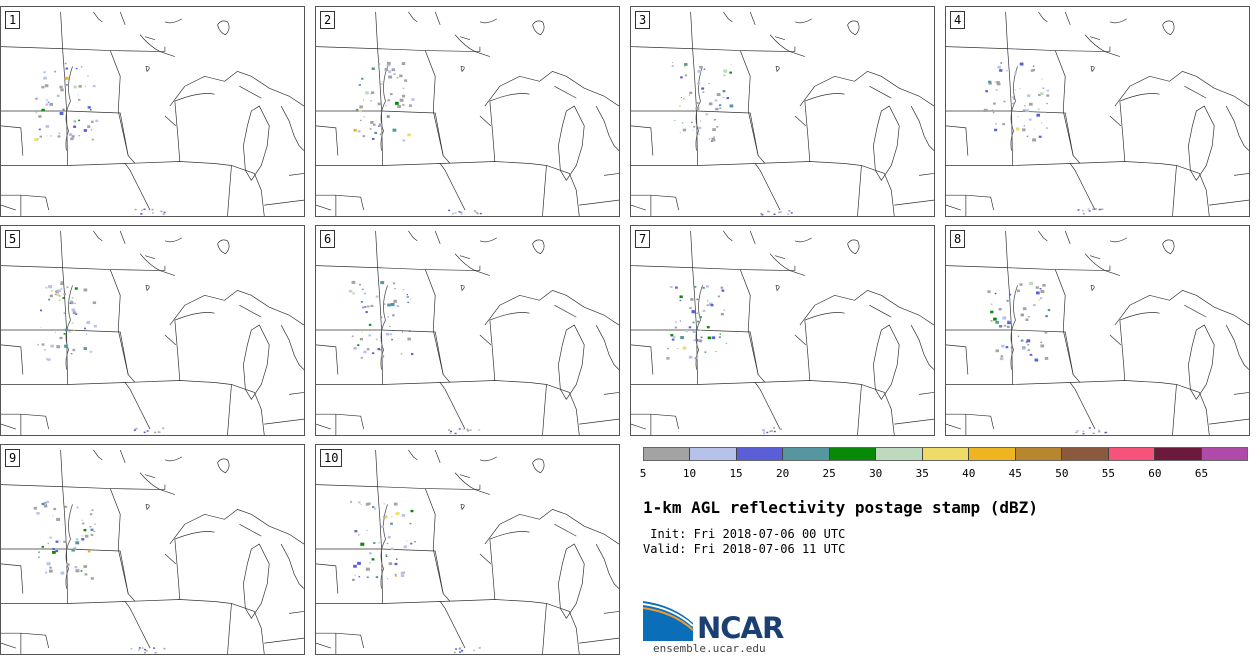 The image size is (1260, 657). I want to click on member-panel: 2, so click(467, 111).